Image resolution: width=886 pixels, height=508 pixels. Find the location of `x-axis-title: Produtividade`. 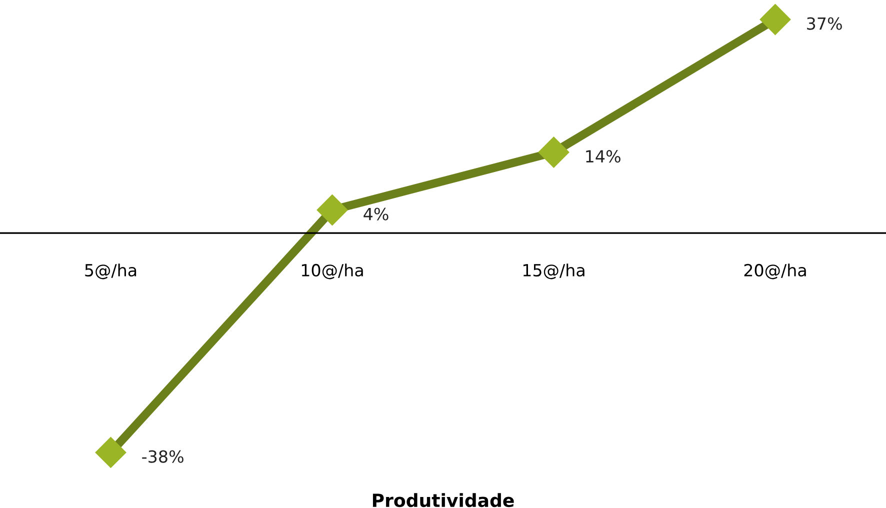

x-axis-title: Produtividade is located at coordinates (443, 500).